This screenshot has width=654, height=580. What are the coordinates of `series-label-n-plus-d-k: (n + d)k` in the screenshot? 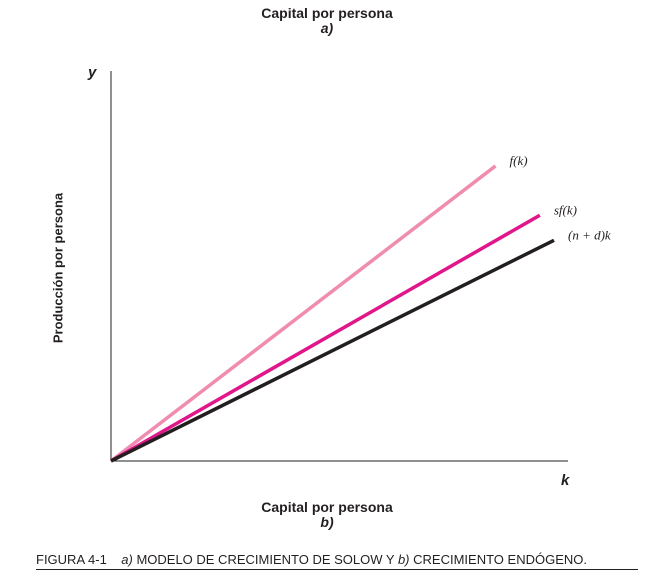 It's located at (589, 234).